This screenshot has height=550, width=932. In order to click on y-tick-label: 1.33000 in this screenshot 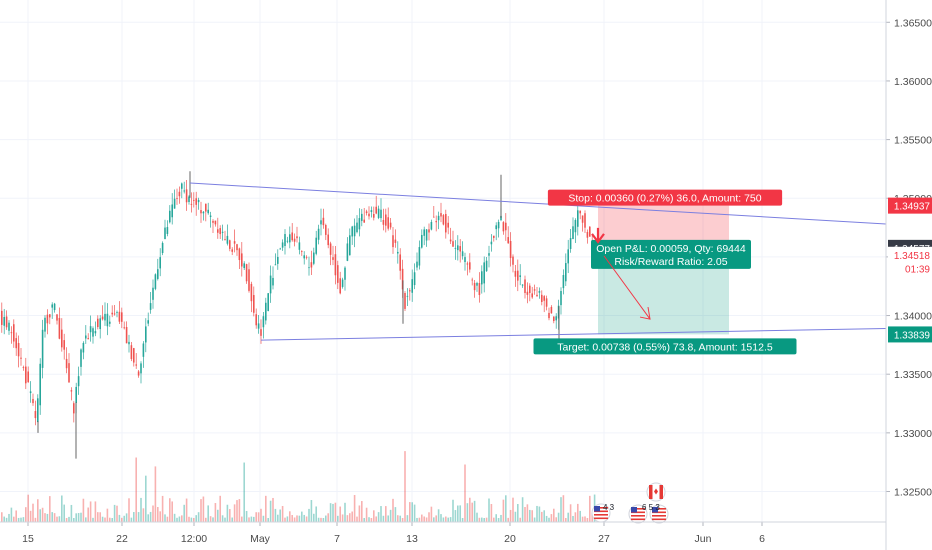, I will do `click(913, 434)`.